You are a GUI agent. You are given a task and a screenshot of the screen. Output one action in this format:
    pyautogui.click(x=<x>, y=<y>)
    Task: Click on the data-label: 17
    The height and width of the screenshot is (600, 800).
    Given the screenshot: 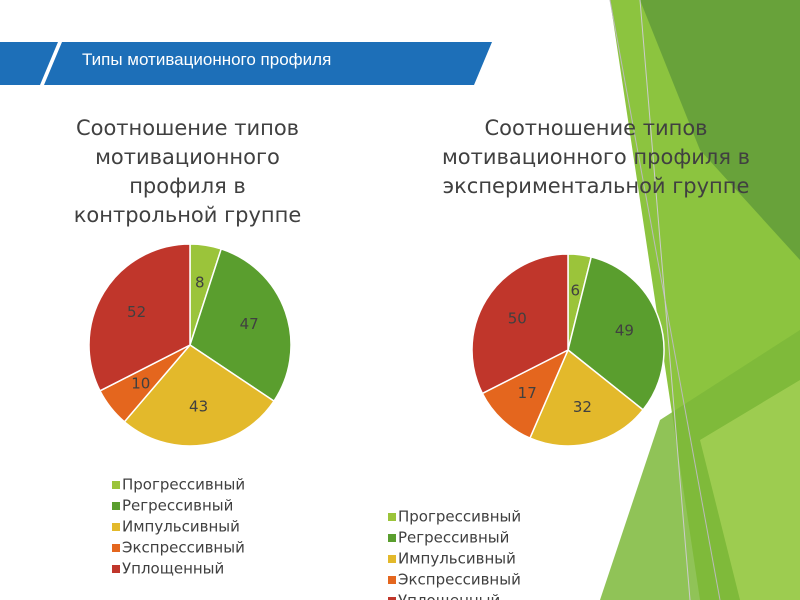 What is the action you would take?
    pyautogui.click(x=527, y=393)
    